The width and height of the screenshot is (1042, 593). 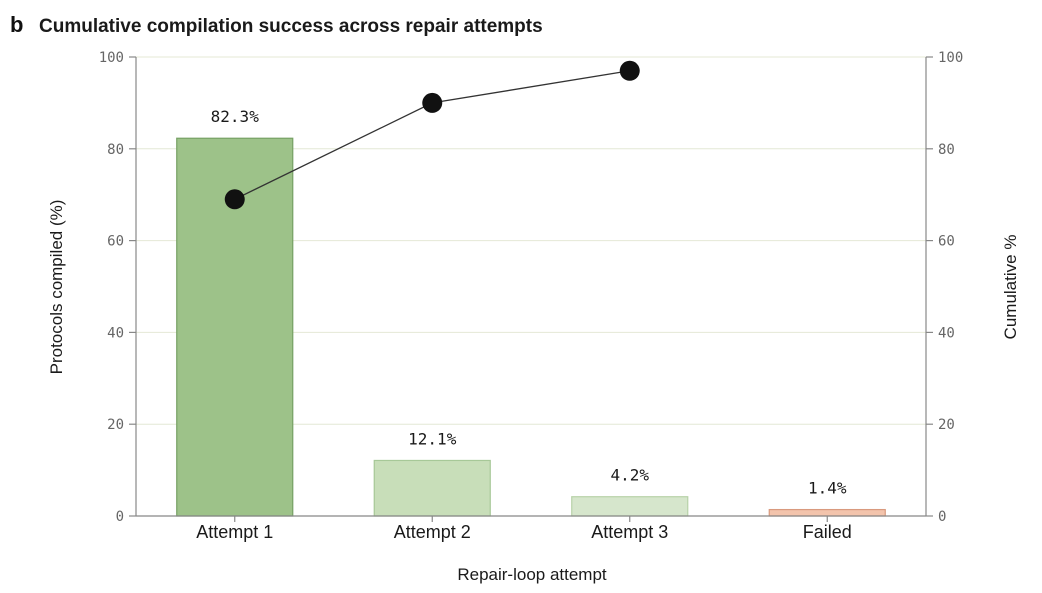 I want to click on y-tick-label: 60, so click(x=115, y=242).